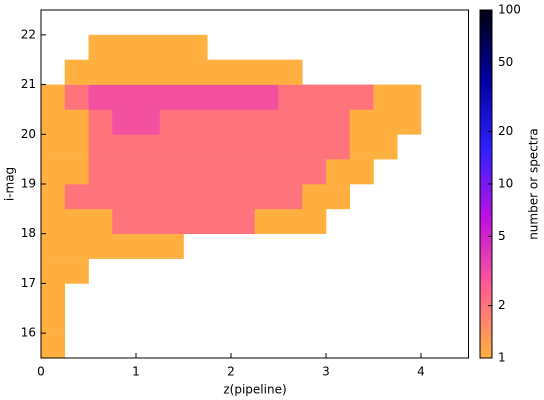 The image size is (544, 400). What do you see at coordinates (41, 372) in the screenshot?
I see `x-tick-label: 0` at bounding box center [41, 372].